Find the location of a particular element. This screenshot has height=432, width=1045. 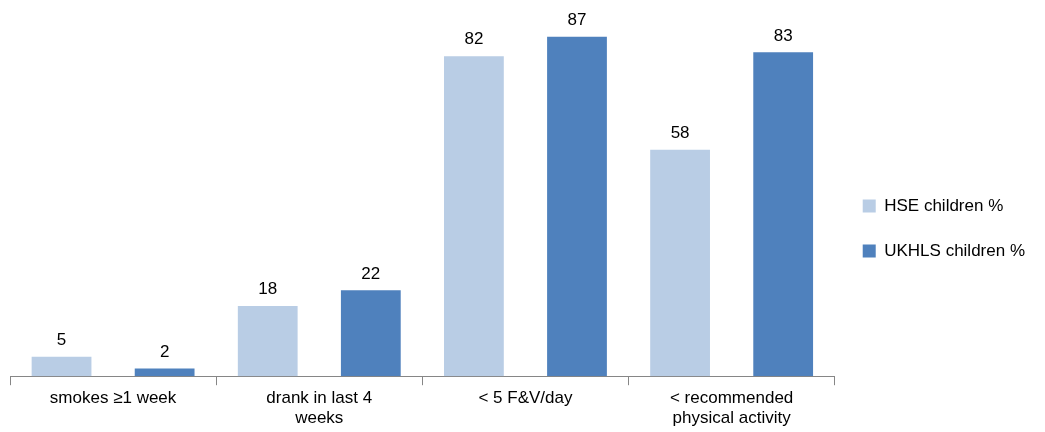

data-label: 58 is located at coordinates (680, 133).